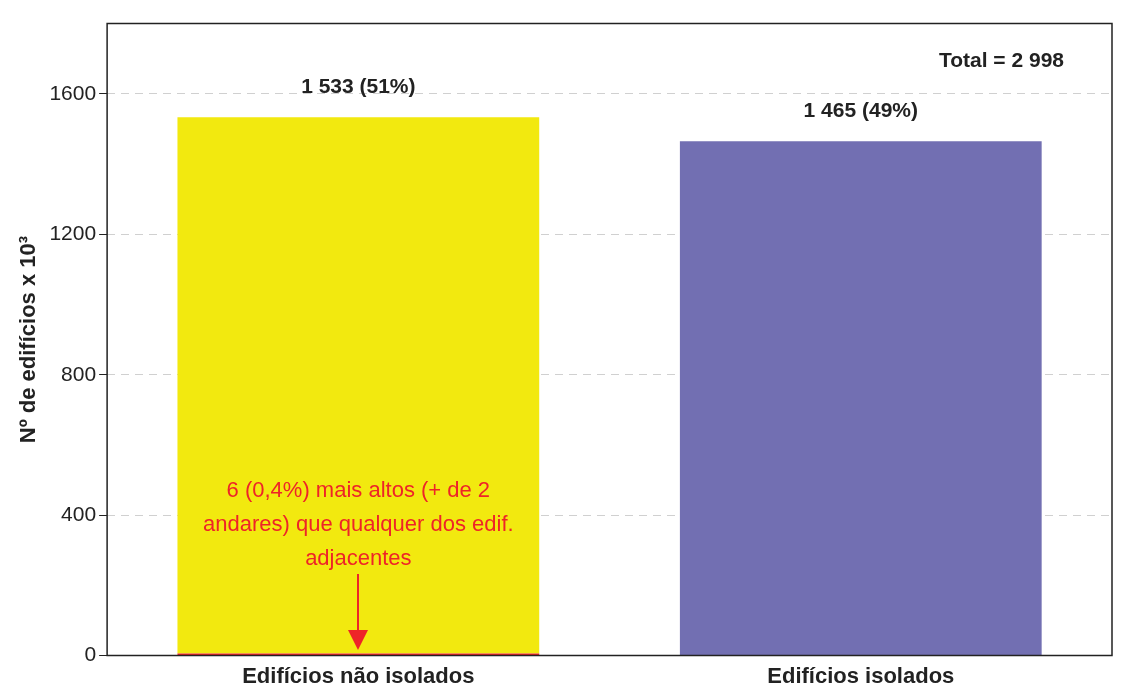  I want to click on total-label: 1 533 (51%), so click(358, 85).